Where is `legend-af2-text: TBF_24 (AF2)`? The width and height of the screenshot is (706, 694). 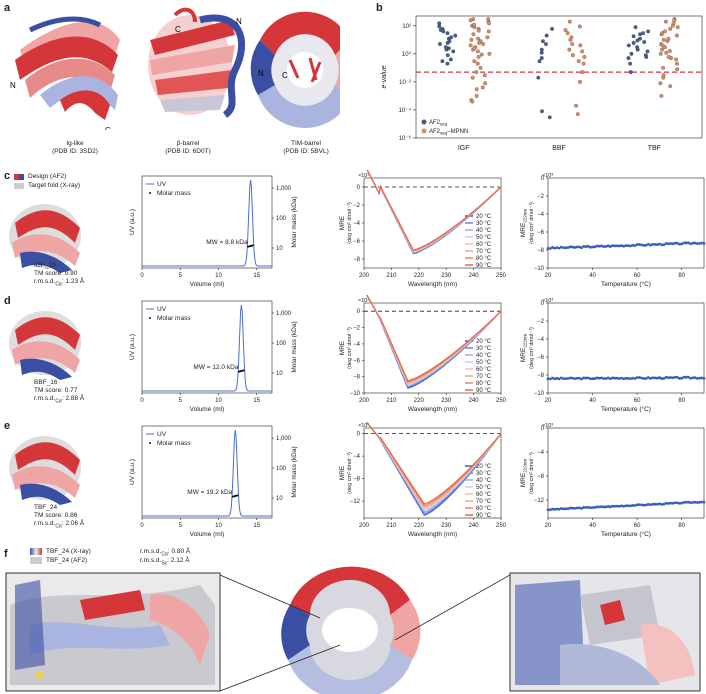 legend-af2-text: TBF_24 (AF2) is located at coordinates (67, 560).